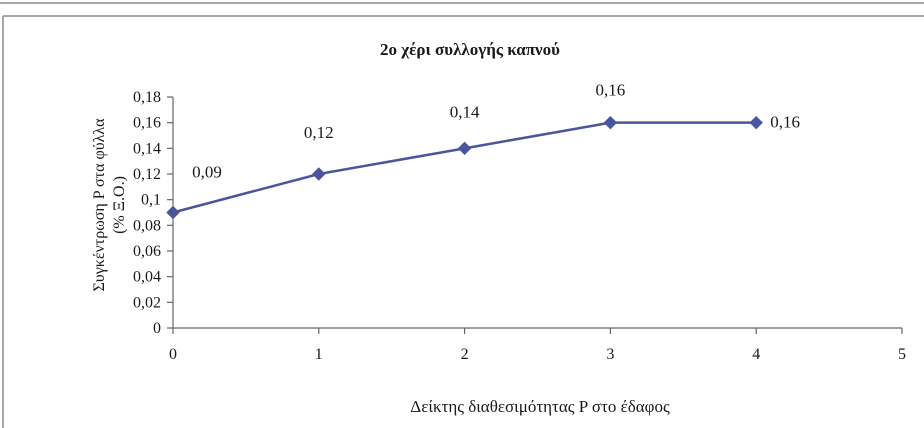  Describe the element at coordinates (147, 148) in the screenshot. I see `y-tick-label: 0,14` at that location.